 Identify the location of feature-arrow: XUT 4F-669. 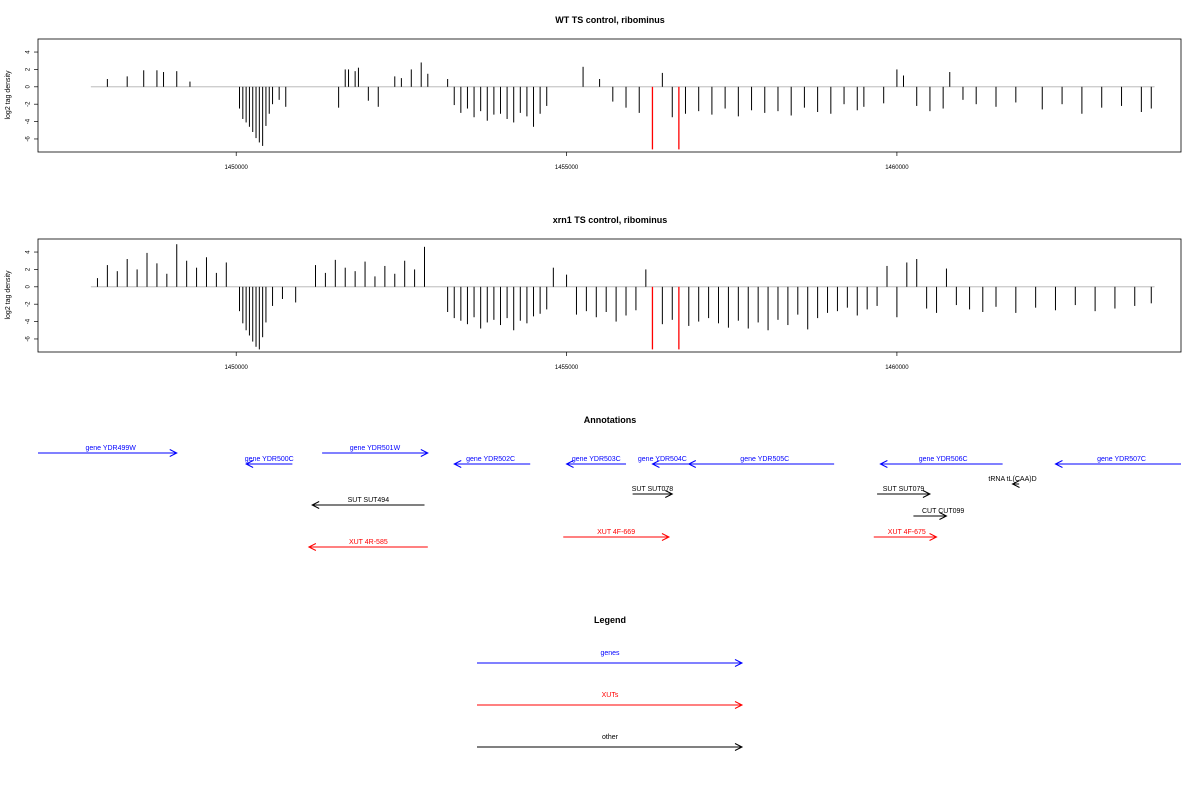
(617, 535).